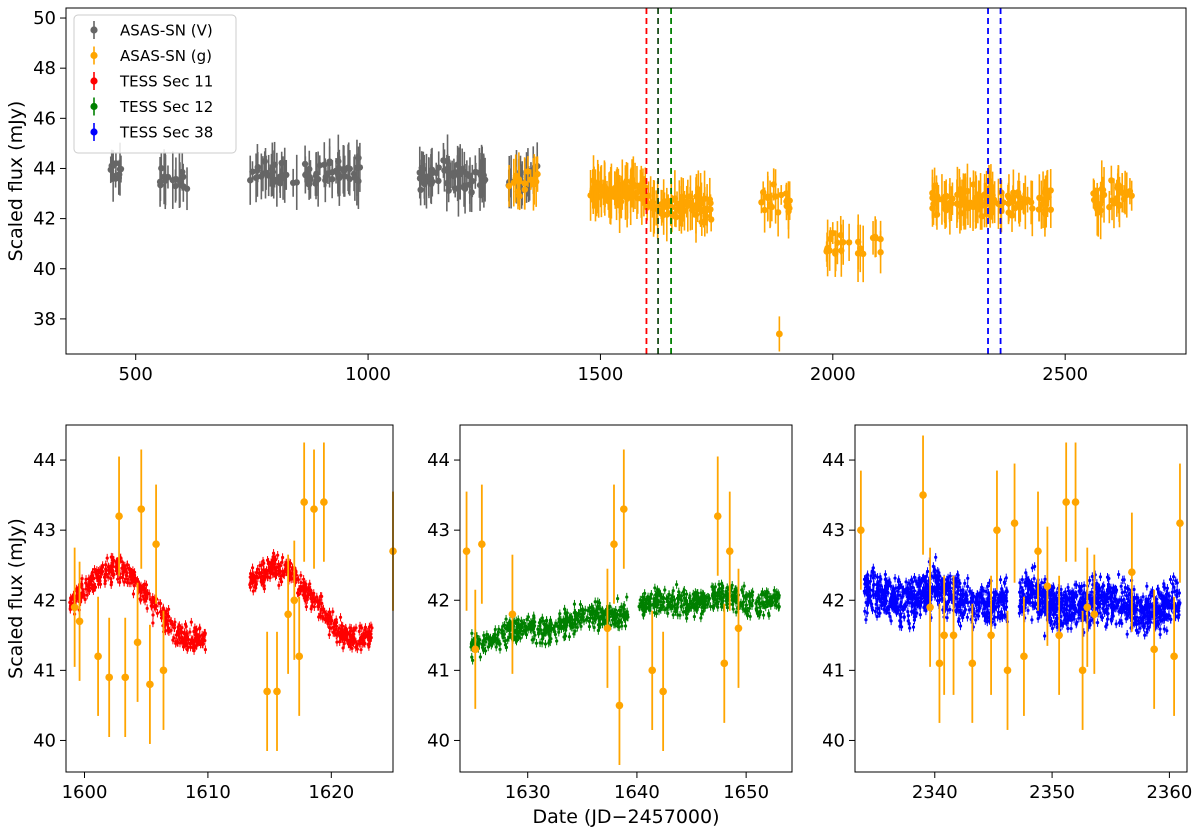 This screenshot has height=833, width=1200. Describe the element at coordinates (44, 670) in the screenshot. I see `y-tick-label: 41` at that location.